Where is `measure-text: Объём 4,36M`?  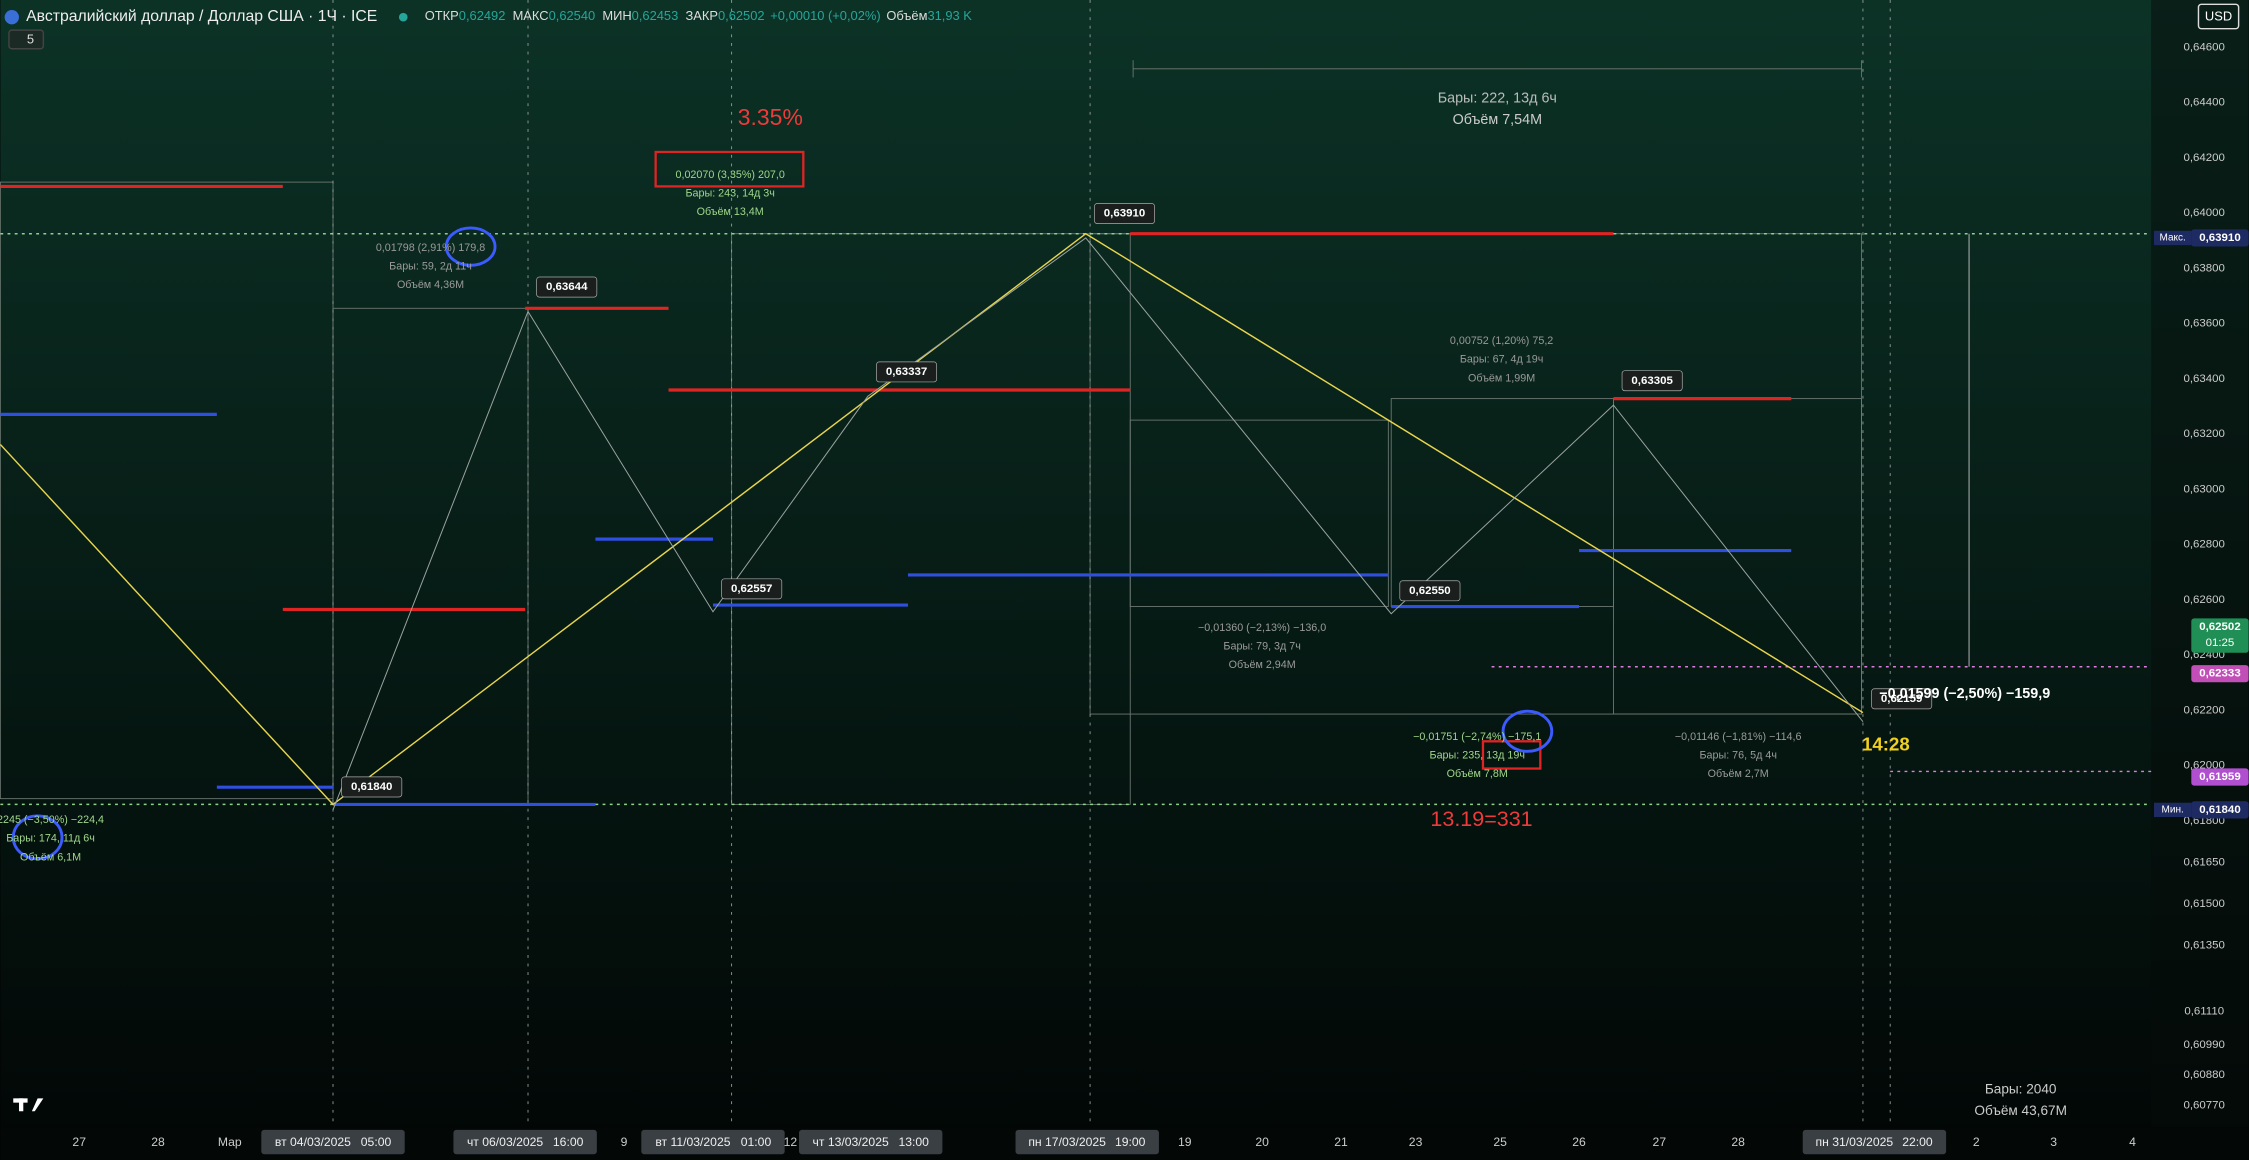 measure-text: Объём 4,36M is located at coordinates (430, 285).